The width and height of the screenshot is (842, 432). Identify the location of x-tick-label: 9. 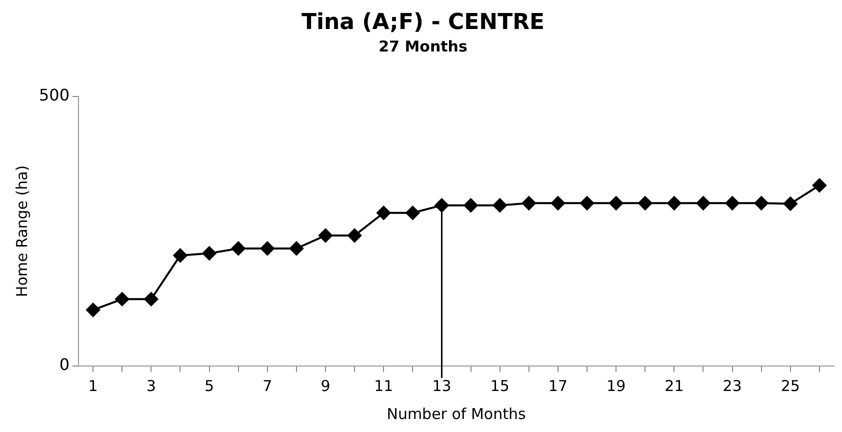
(325, 385).